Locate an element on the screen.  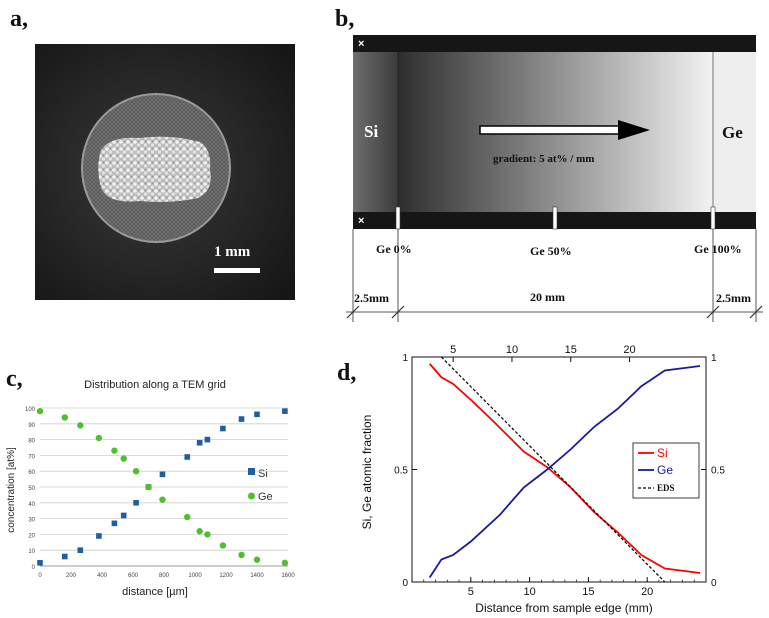
chart-c-y-tick: 100 is located at coordinates (30, 410).